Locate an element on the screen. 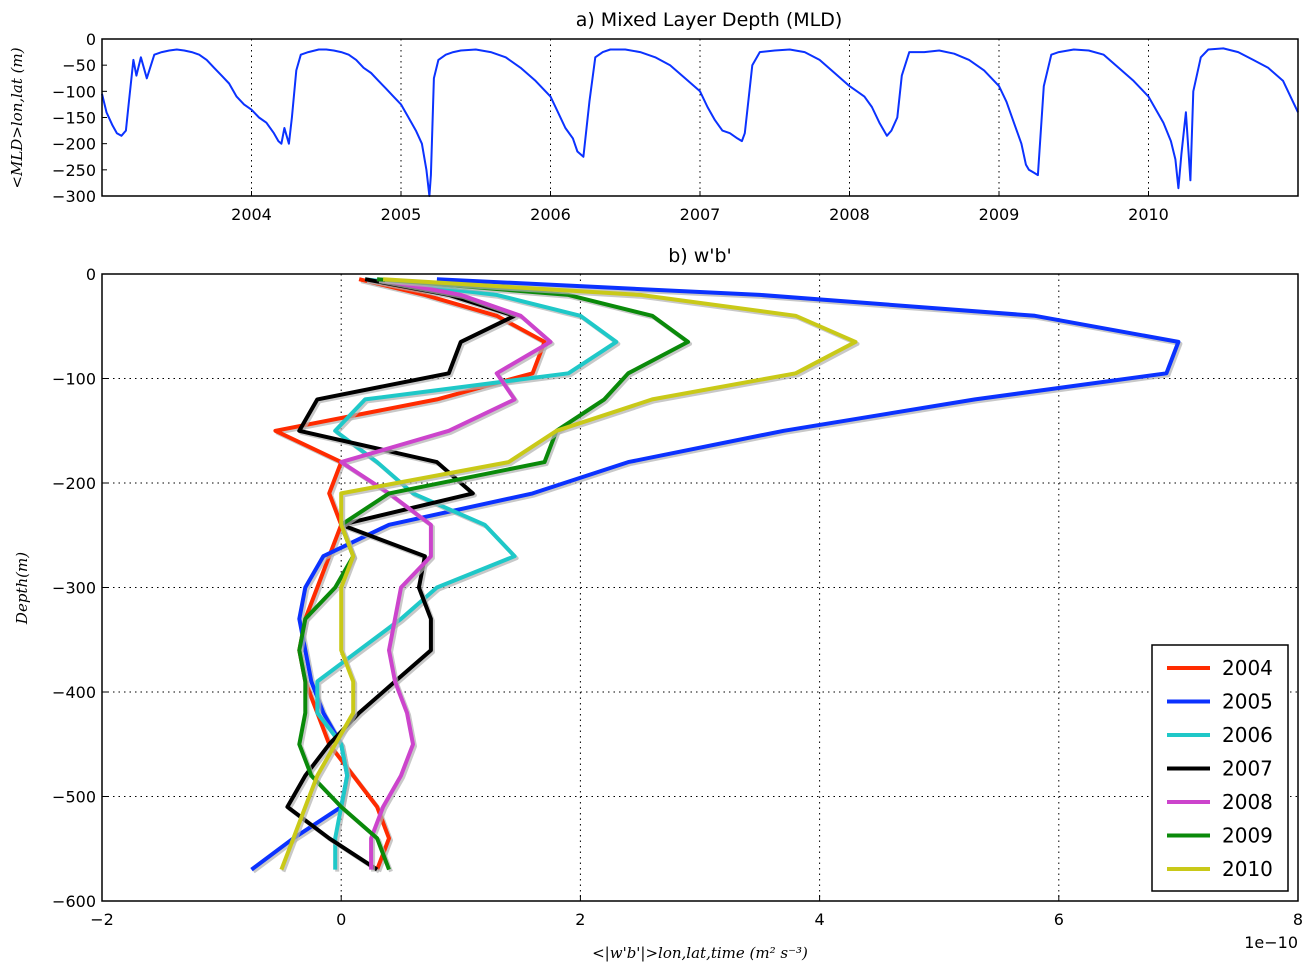  mld-grid is located at coordinates (700, 117).